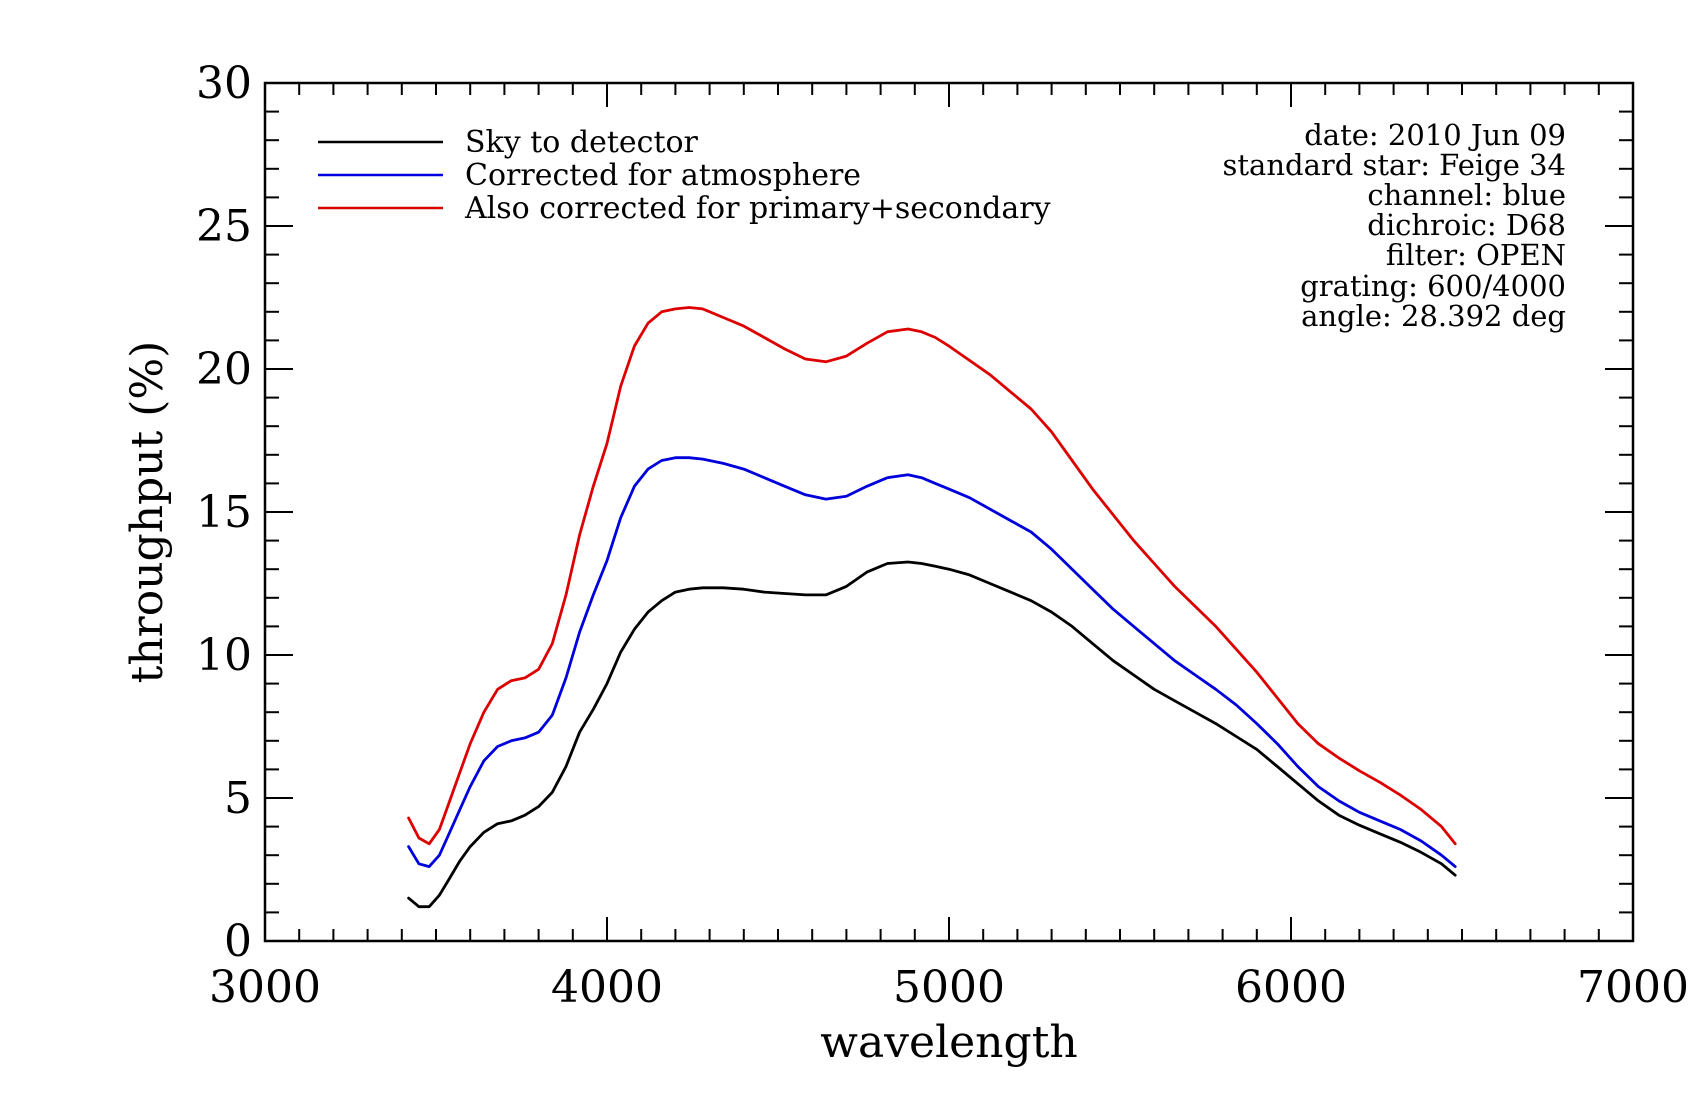 This screenshot has width=1700, height=1105. I want to click on y-tick-label: 20, so click(224, 369).